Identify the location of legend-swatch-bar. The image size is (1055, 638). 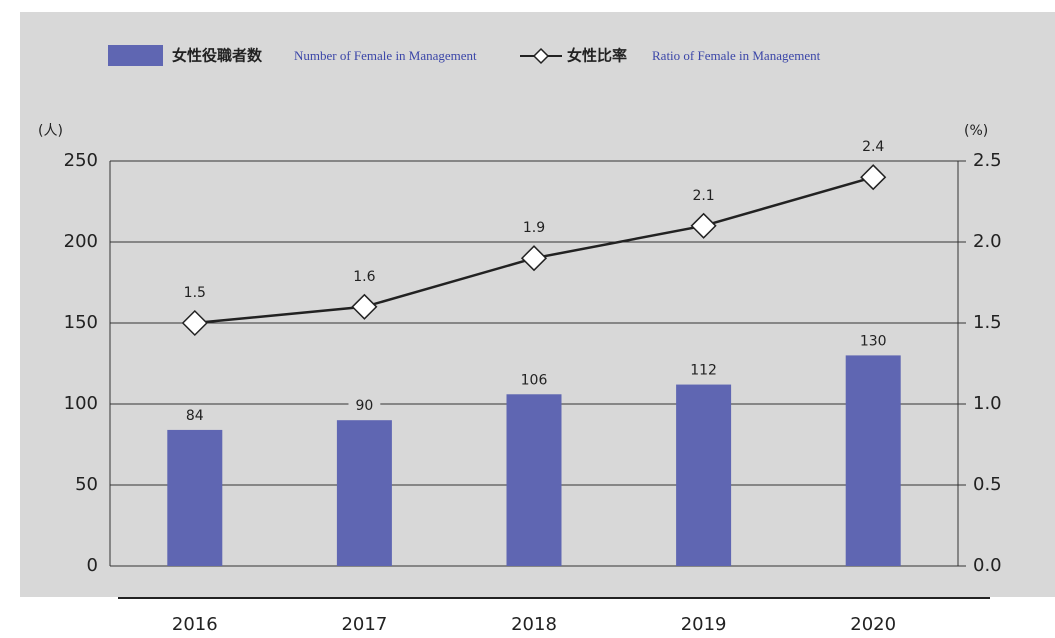
(135, 55).